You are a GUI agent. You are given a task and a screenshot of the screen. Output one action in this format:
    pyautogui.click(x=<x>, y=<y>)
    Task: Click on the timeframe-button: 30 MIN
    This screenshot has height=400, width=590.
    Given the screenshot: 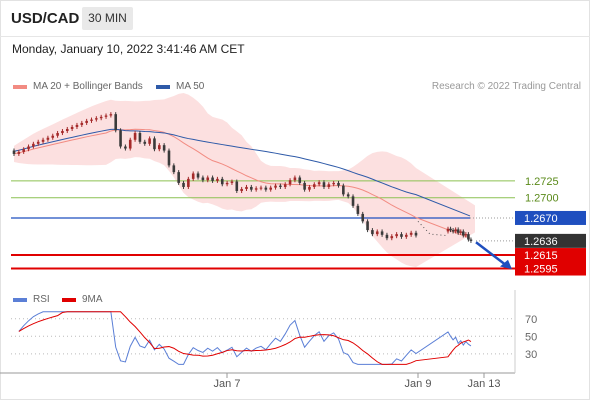 What is the action you would take?
    pyautogui.click(x=107, y=18)
    